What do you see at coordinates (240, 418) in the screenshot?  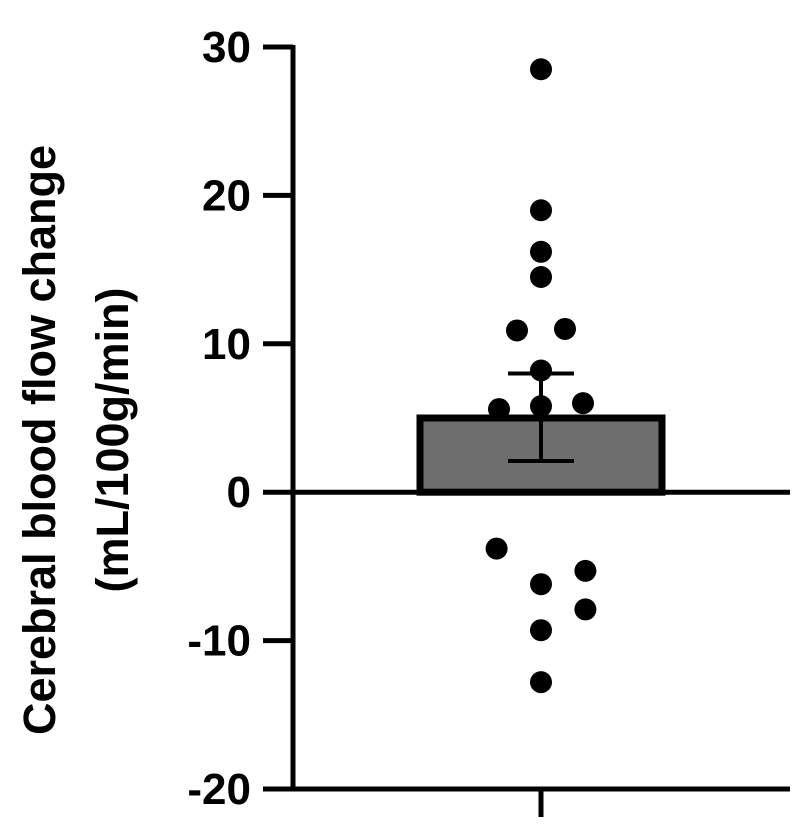 I see `y-ticks: 30 20 10 0 -10 -20` at bounding box center [240, 418].